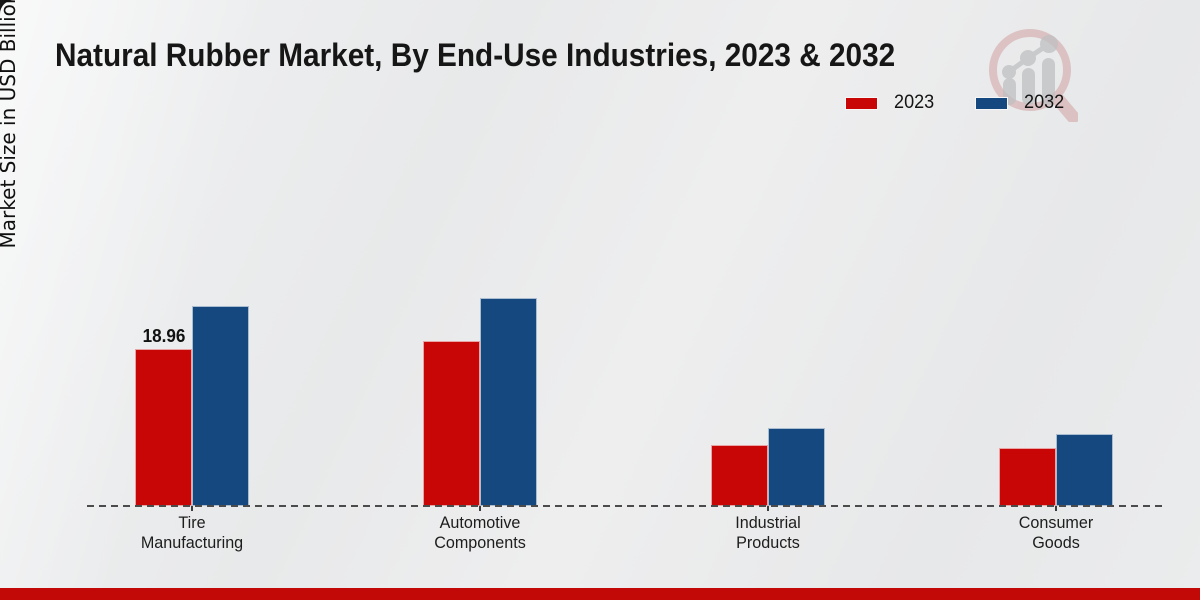 This screenshot has width=1200, height=600. What do you see at coordinates (768, 508) in the screenshot?
I see `x-tick-industrial-products` at bounding box center [768, 508].